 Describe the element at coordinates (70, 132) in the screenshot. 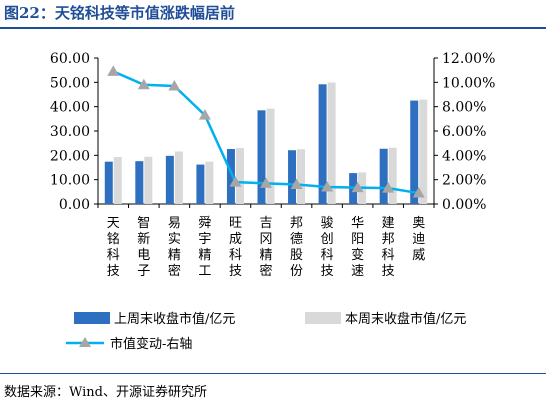

I see `left-tick-label: 30.00` at that location.